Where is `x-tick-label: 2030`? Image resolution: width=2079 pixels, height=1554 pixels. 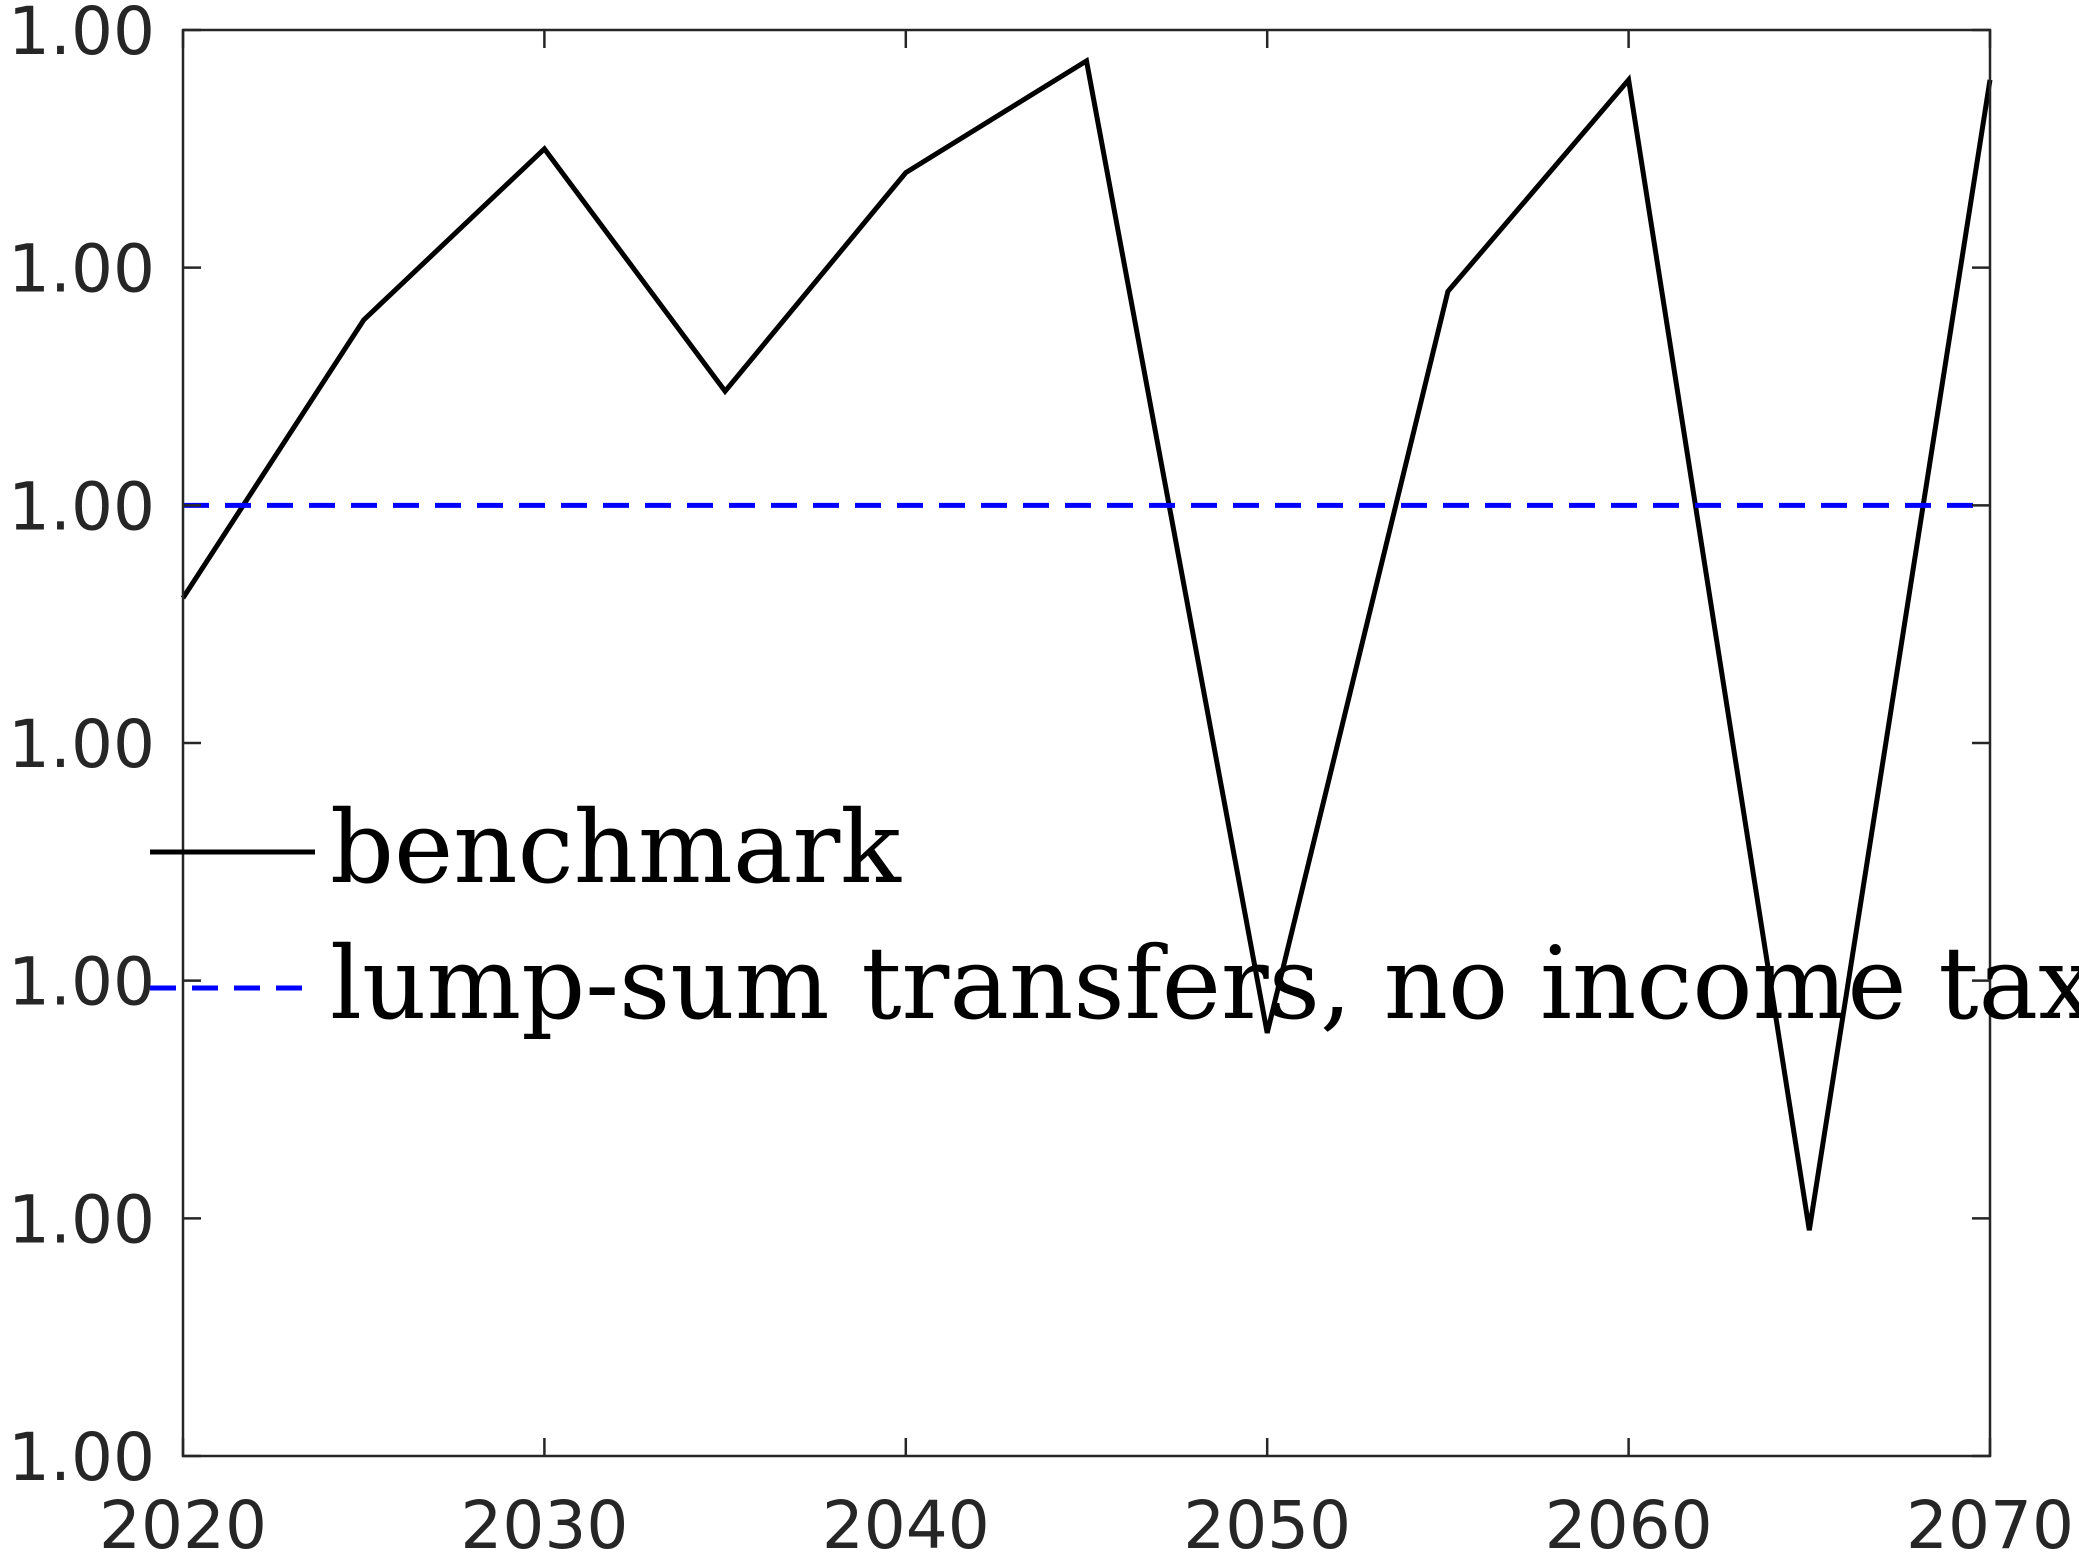
x-tick-label: 2030 is located at coordinates (544, 1520).